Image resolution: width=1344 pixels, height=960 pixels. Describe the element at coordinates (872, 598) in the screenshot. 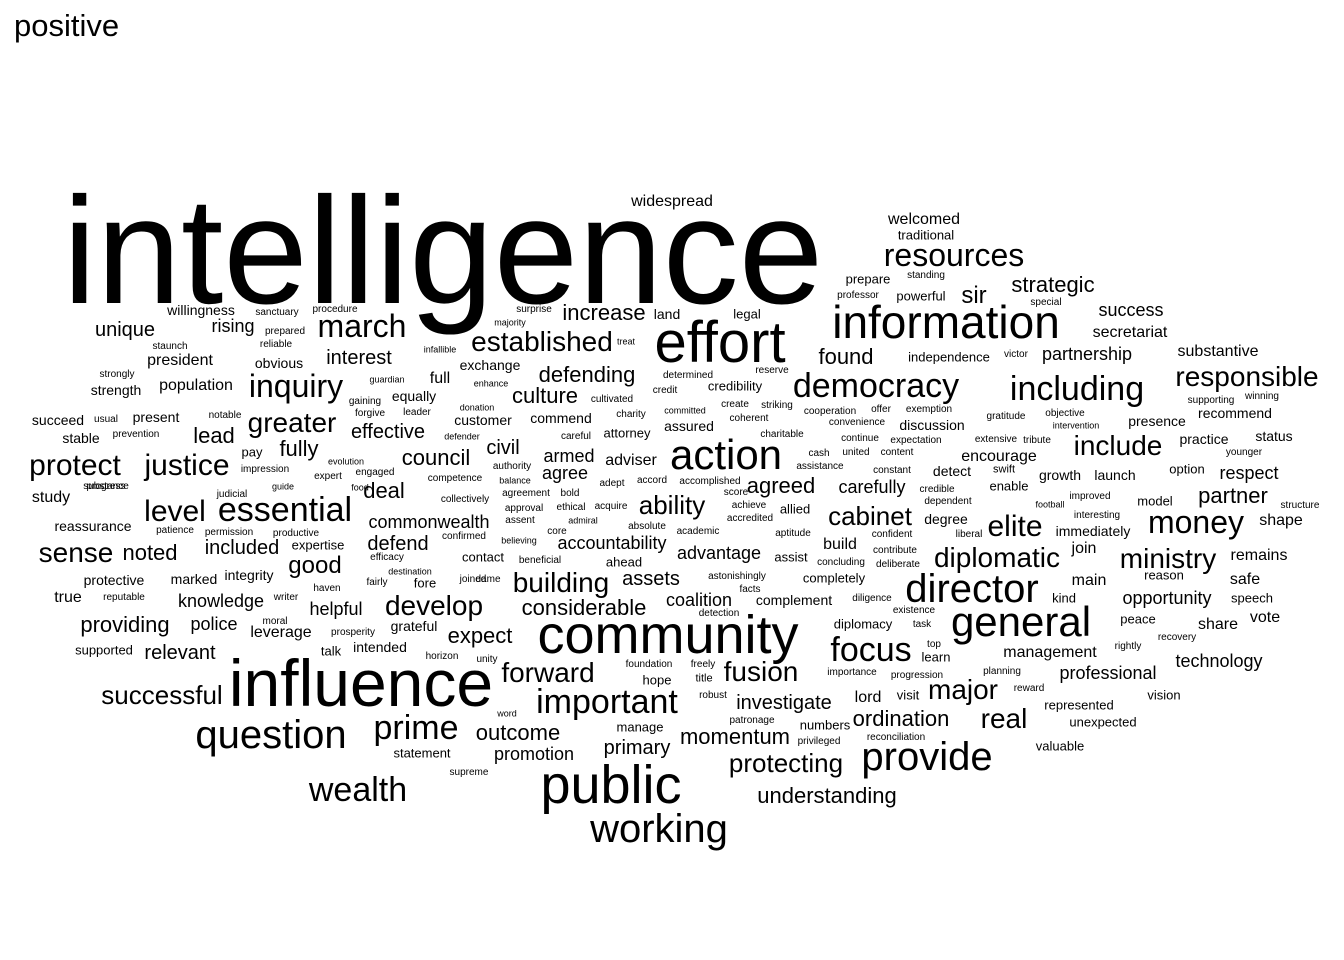

I see `word: diligence` at that location.